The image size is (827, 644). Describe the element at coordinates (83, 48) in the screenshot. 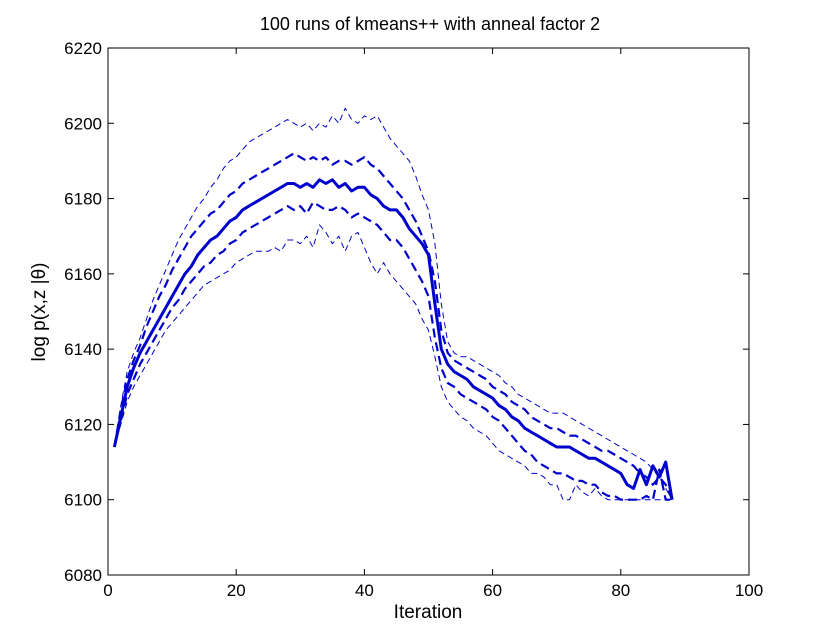

I see `y-tick-label: 6220` at that location.